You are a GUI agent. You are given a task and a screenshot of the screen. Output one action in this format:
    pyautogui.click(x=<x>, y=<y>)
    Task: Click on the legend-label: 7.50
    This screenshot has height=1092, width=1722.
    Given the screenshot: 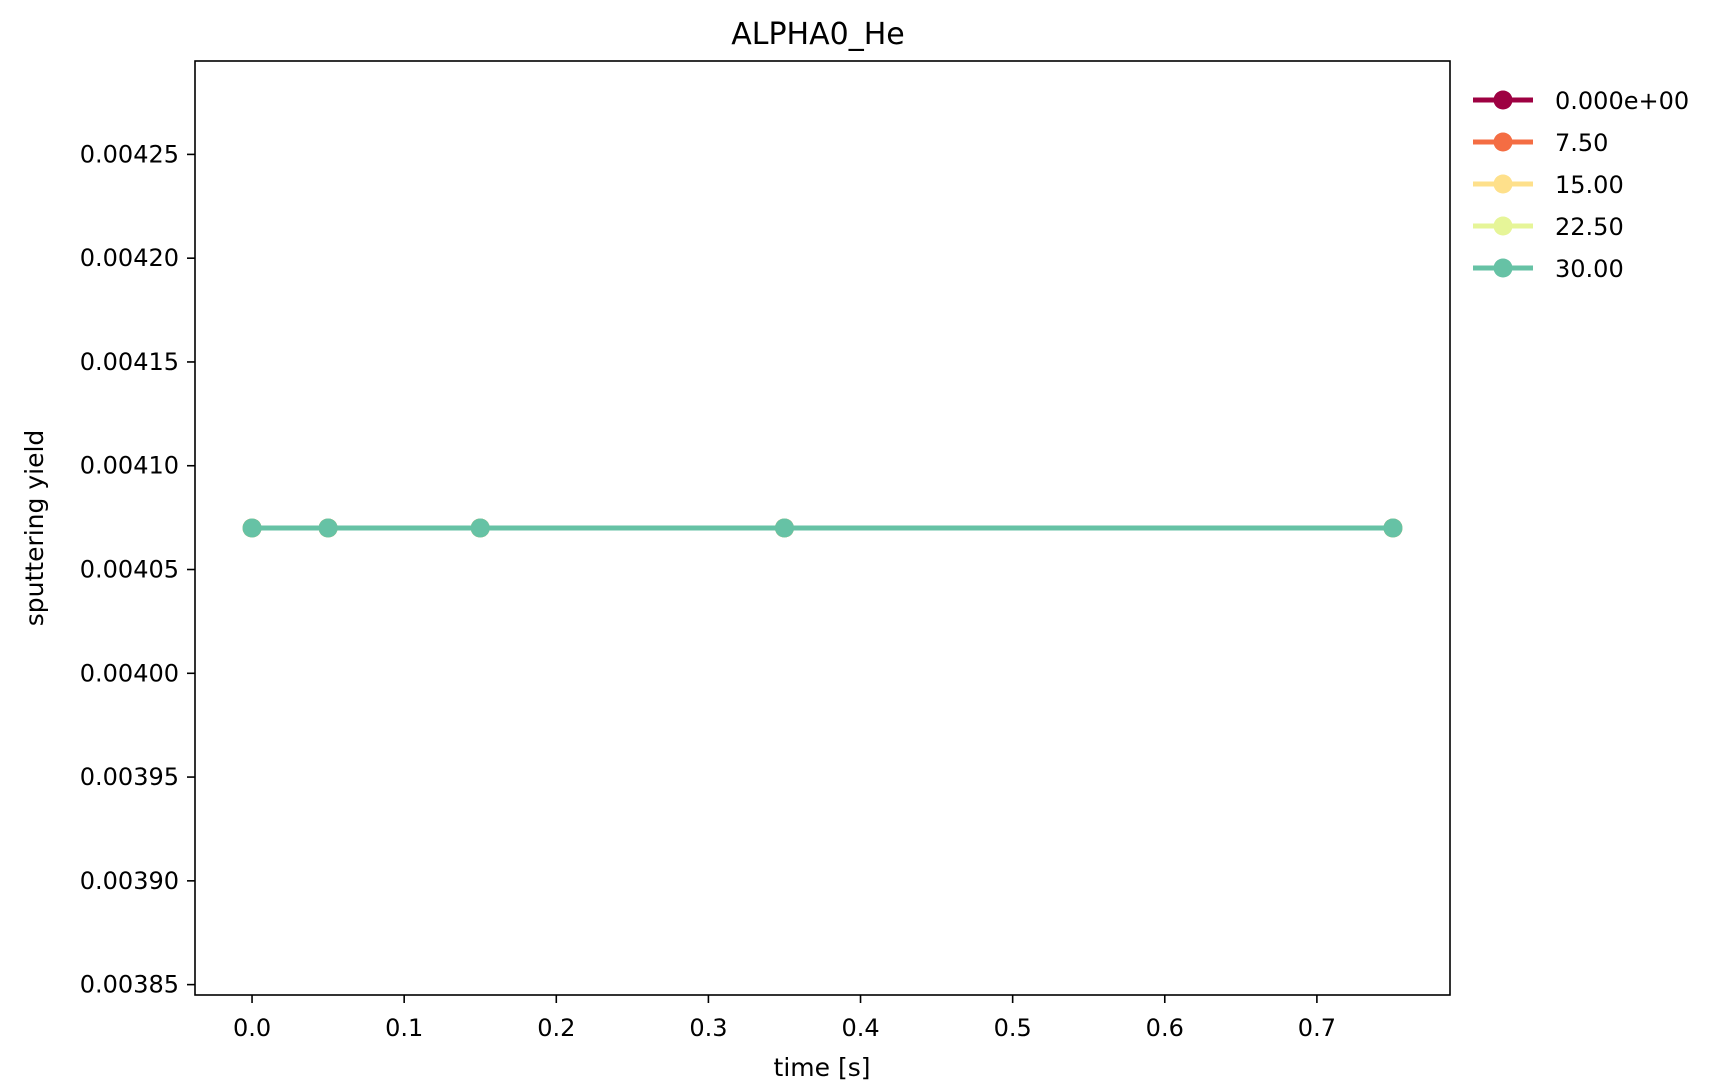 What is the action you would take?
    pyautogui.click(x=1581, y=143)
    